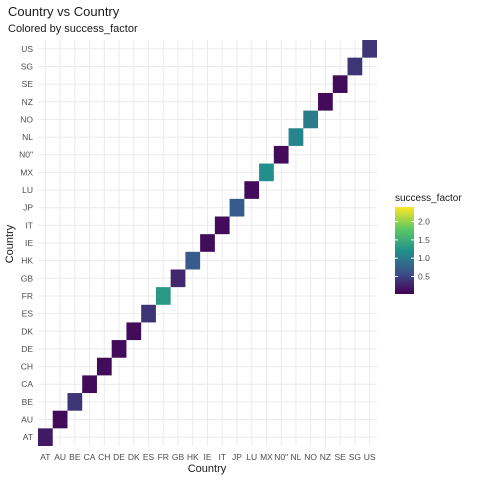 Image resolution: width=480 pixels, height=480 pixels. Describe the element at coordinates (10, 243) in the screenshot. I see `y-axis-title: Country` at that location.